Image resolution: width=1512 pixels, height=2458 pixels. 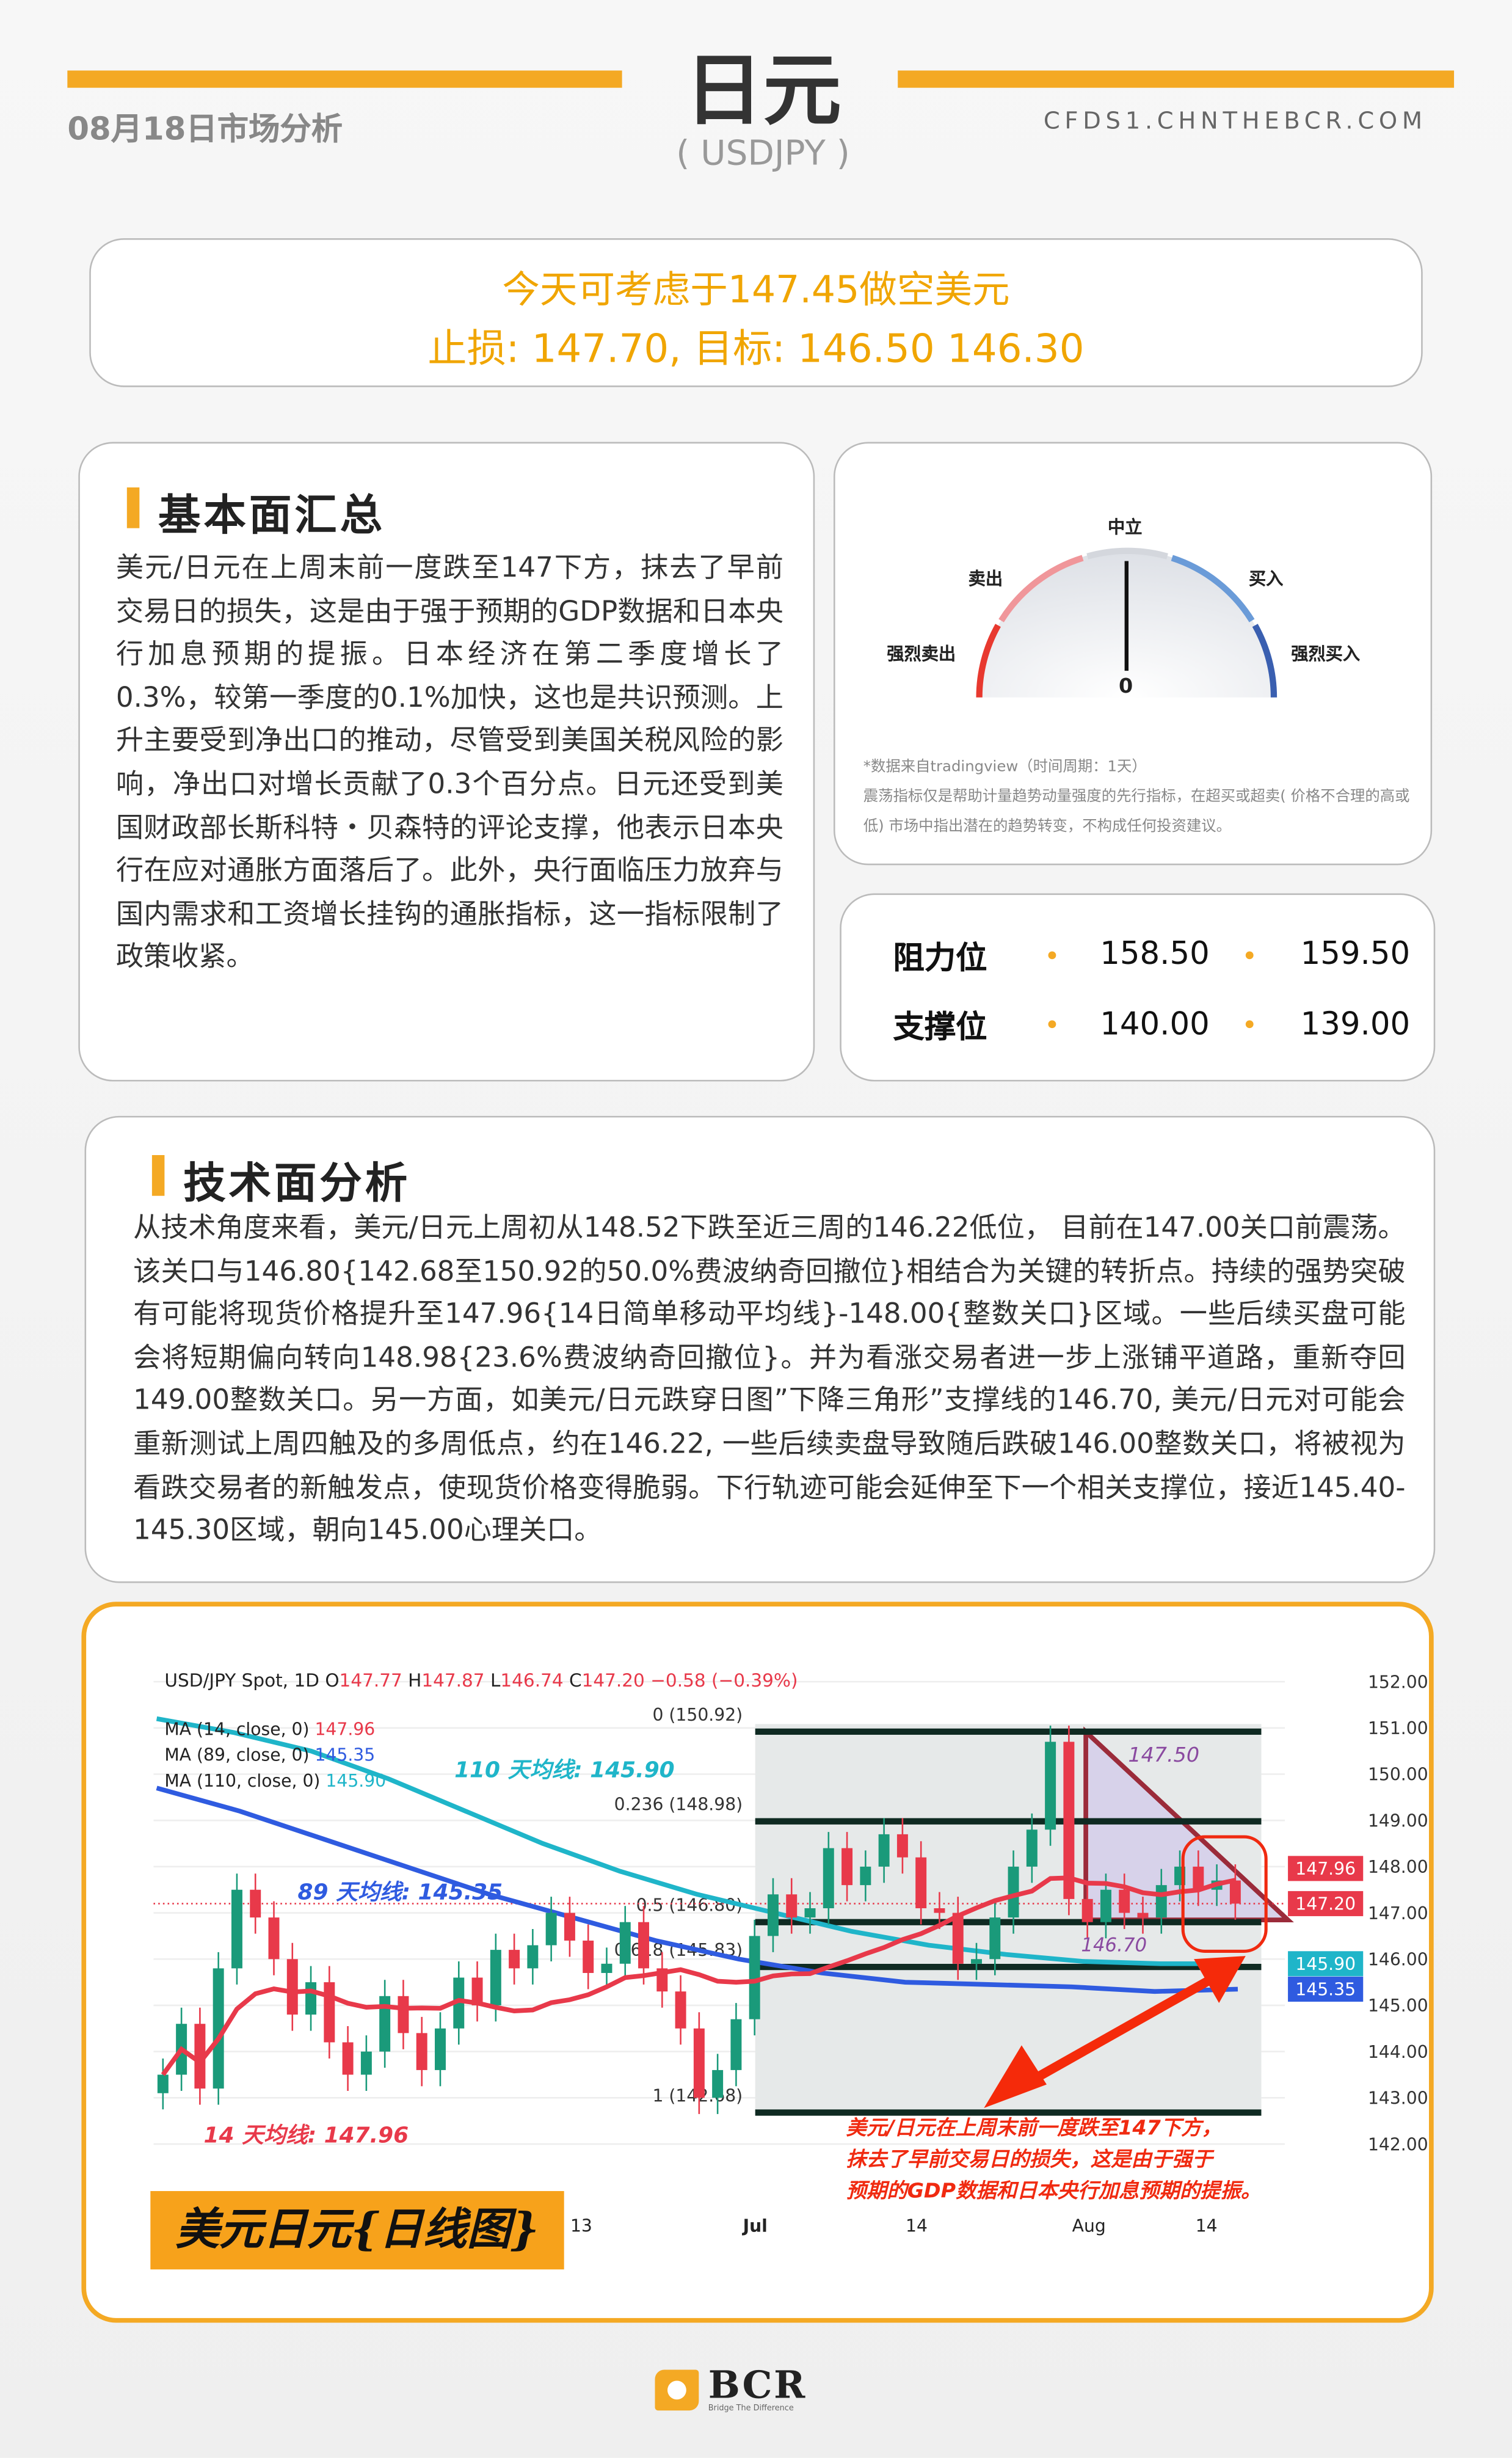 What do you see at coordinates (699, 1975) in the screenshot?
I see `ma14-line` at bounding box center [699, 1975].